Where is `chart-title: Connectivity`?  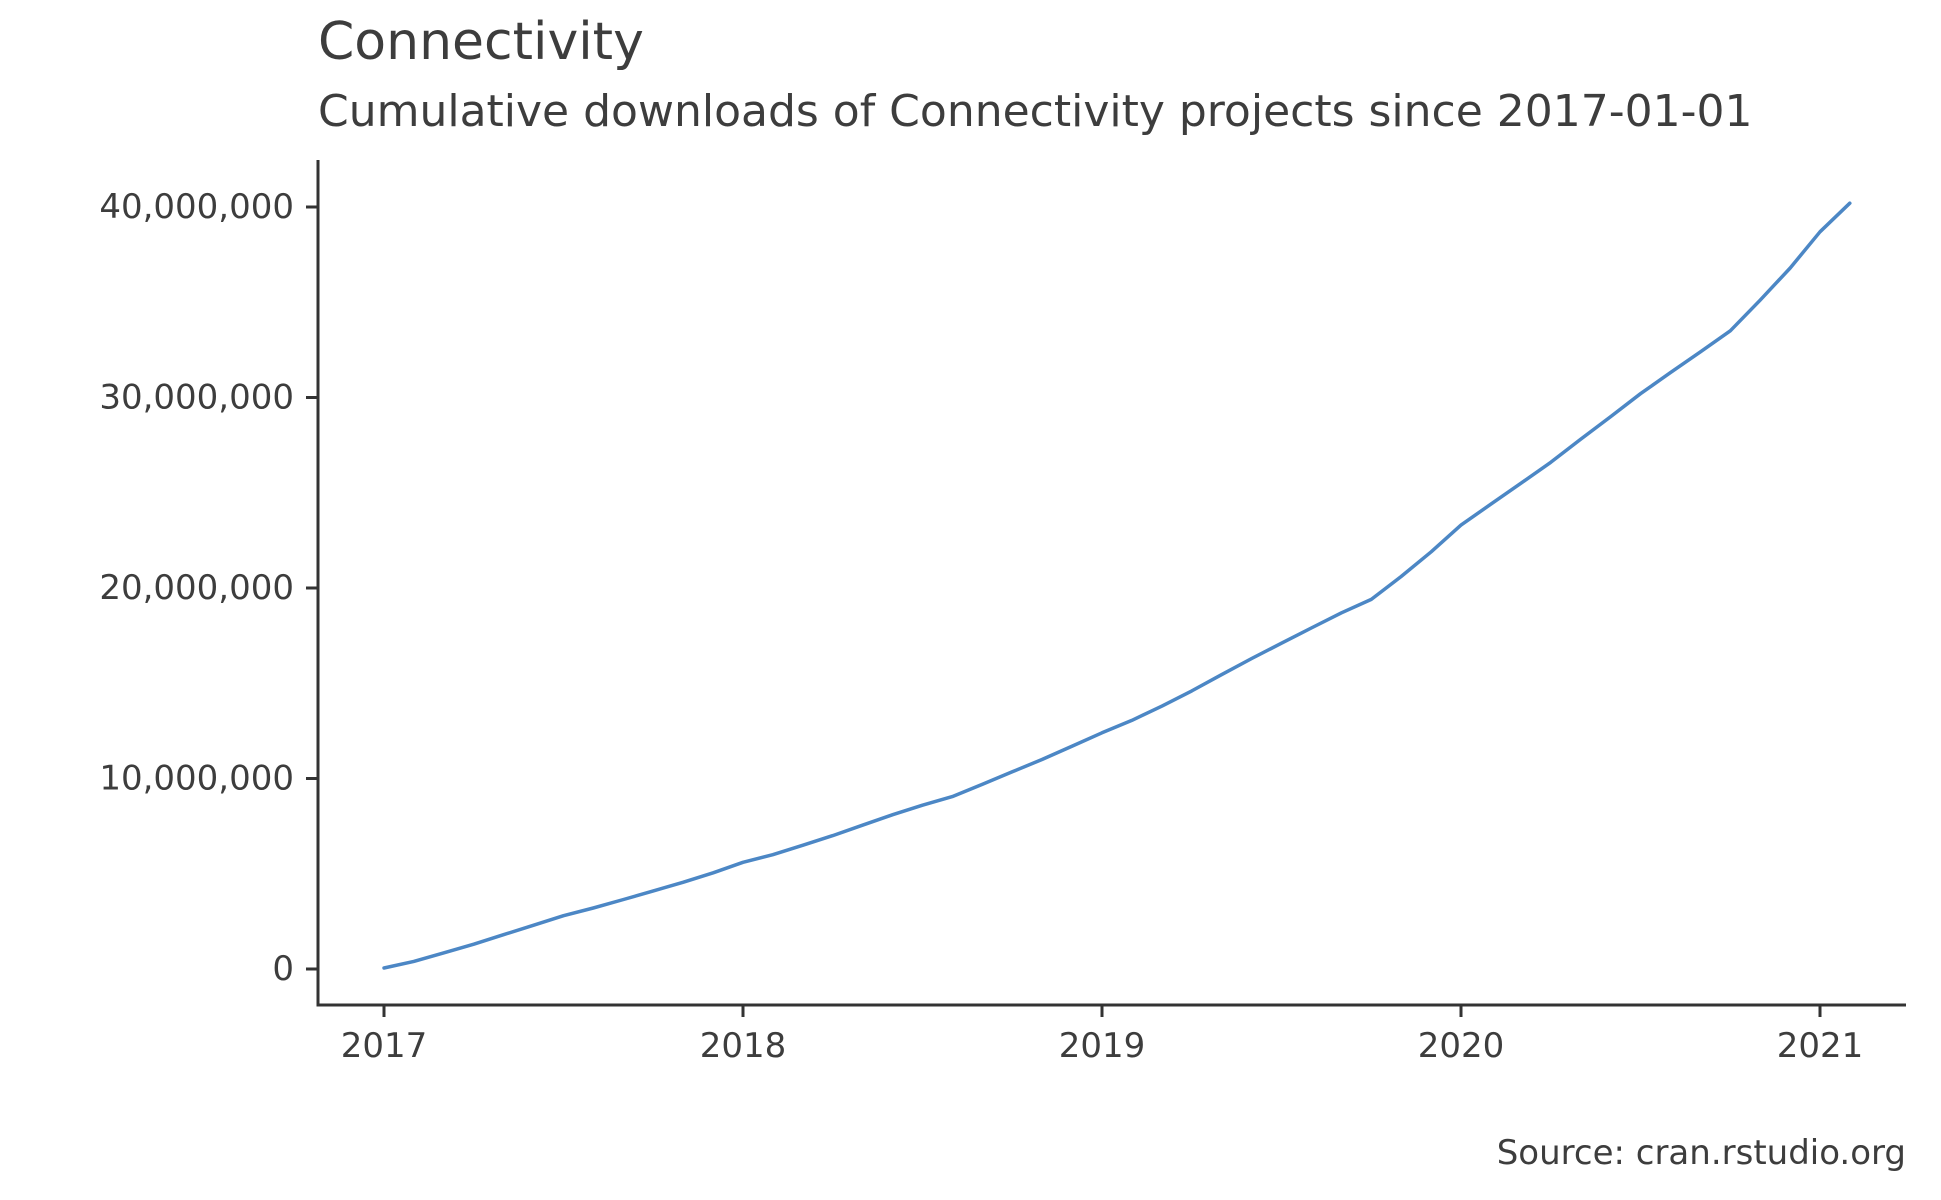 chart-title: Connectivity is located at coordinates (481, 42).